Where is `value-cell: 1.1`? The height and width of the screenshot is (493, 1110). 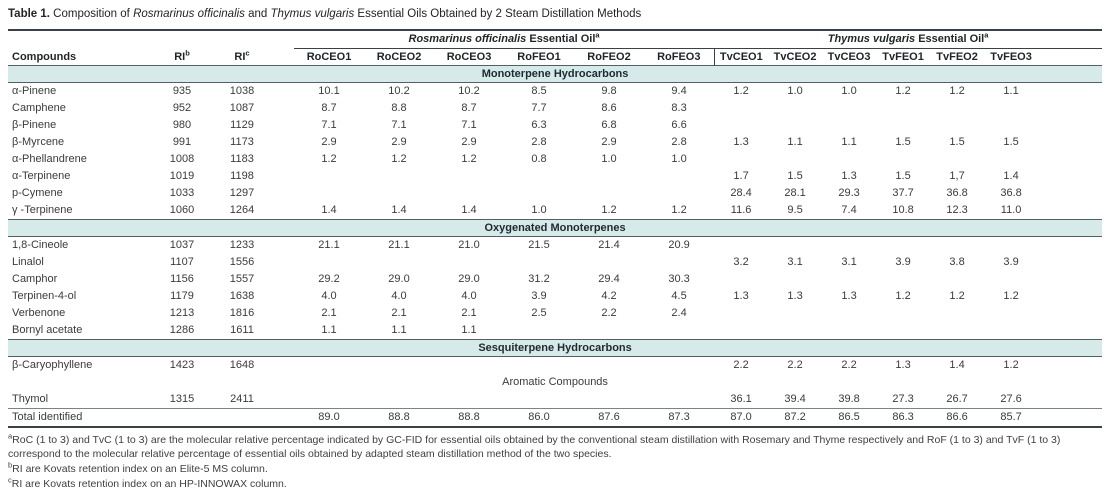 value-cell: 1.1 is located at coordinates (469, 330).